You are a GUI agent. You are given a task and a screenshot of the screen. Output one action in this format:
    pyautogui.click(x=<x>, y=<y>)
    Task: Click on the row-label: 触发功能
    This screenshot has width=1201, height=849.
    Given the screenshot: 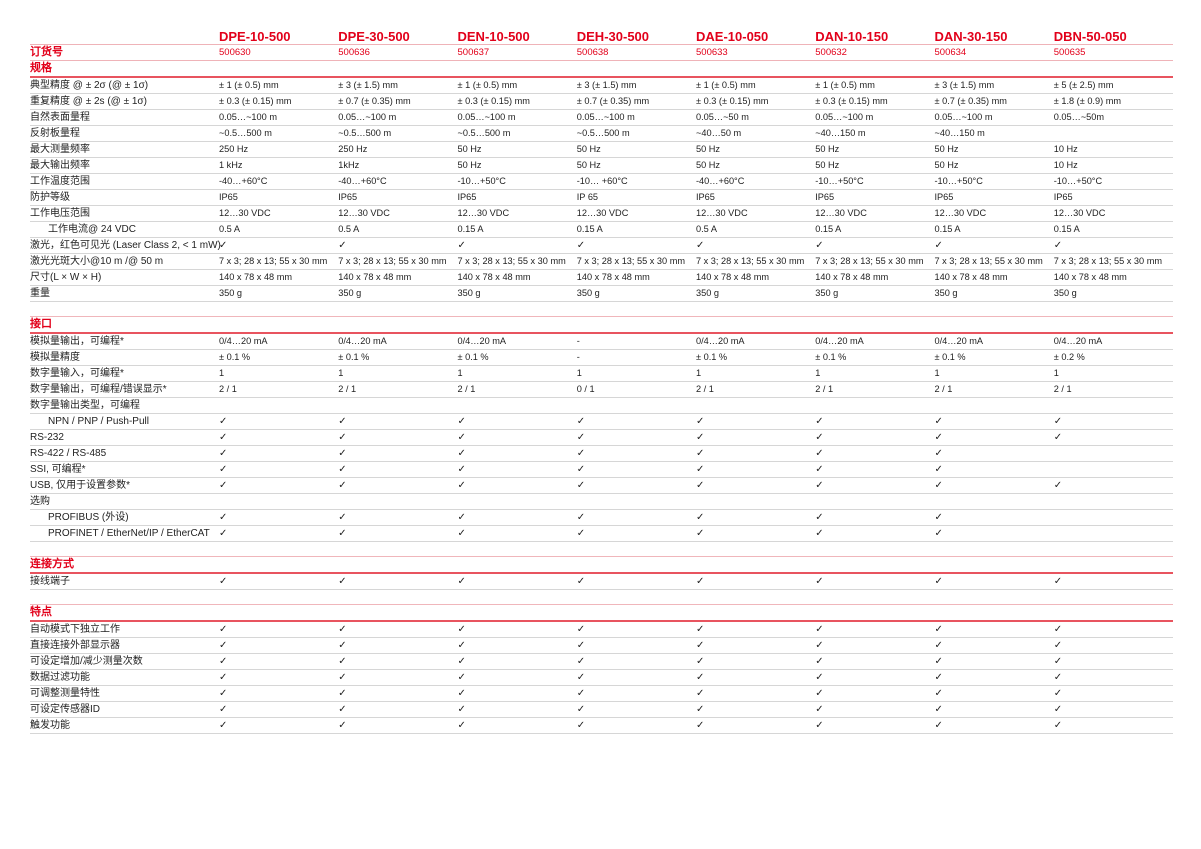 What is the action you would take?
    pyautogui.click(x=124, y=725)
    